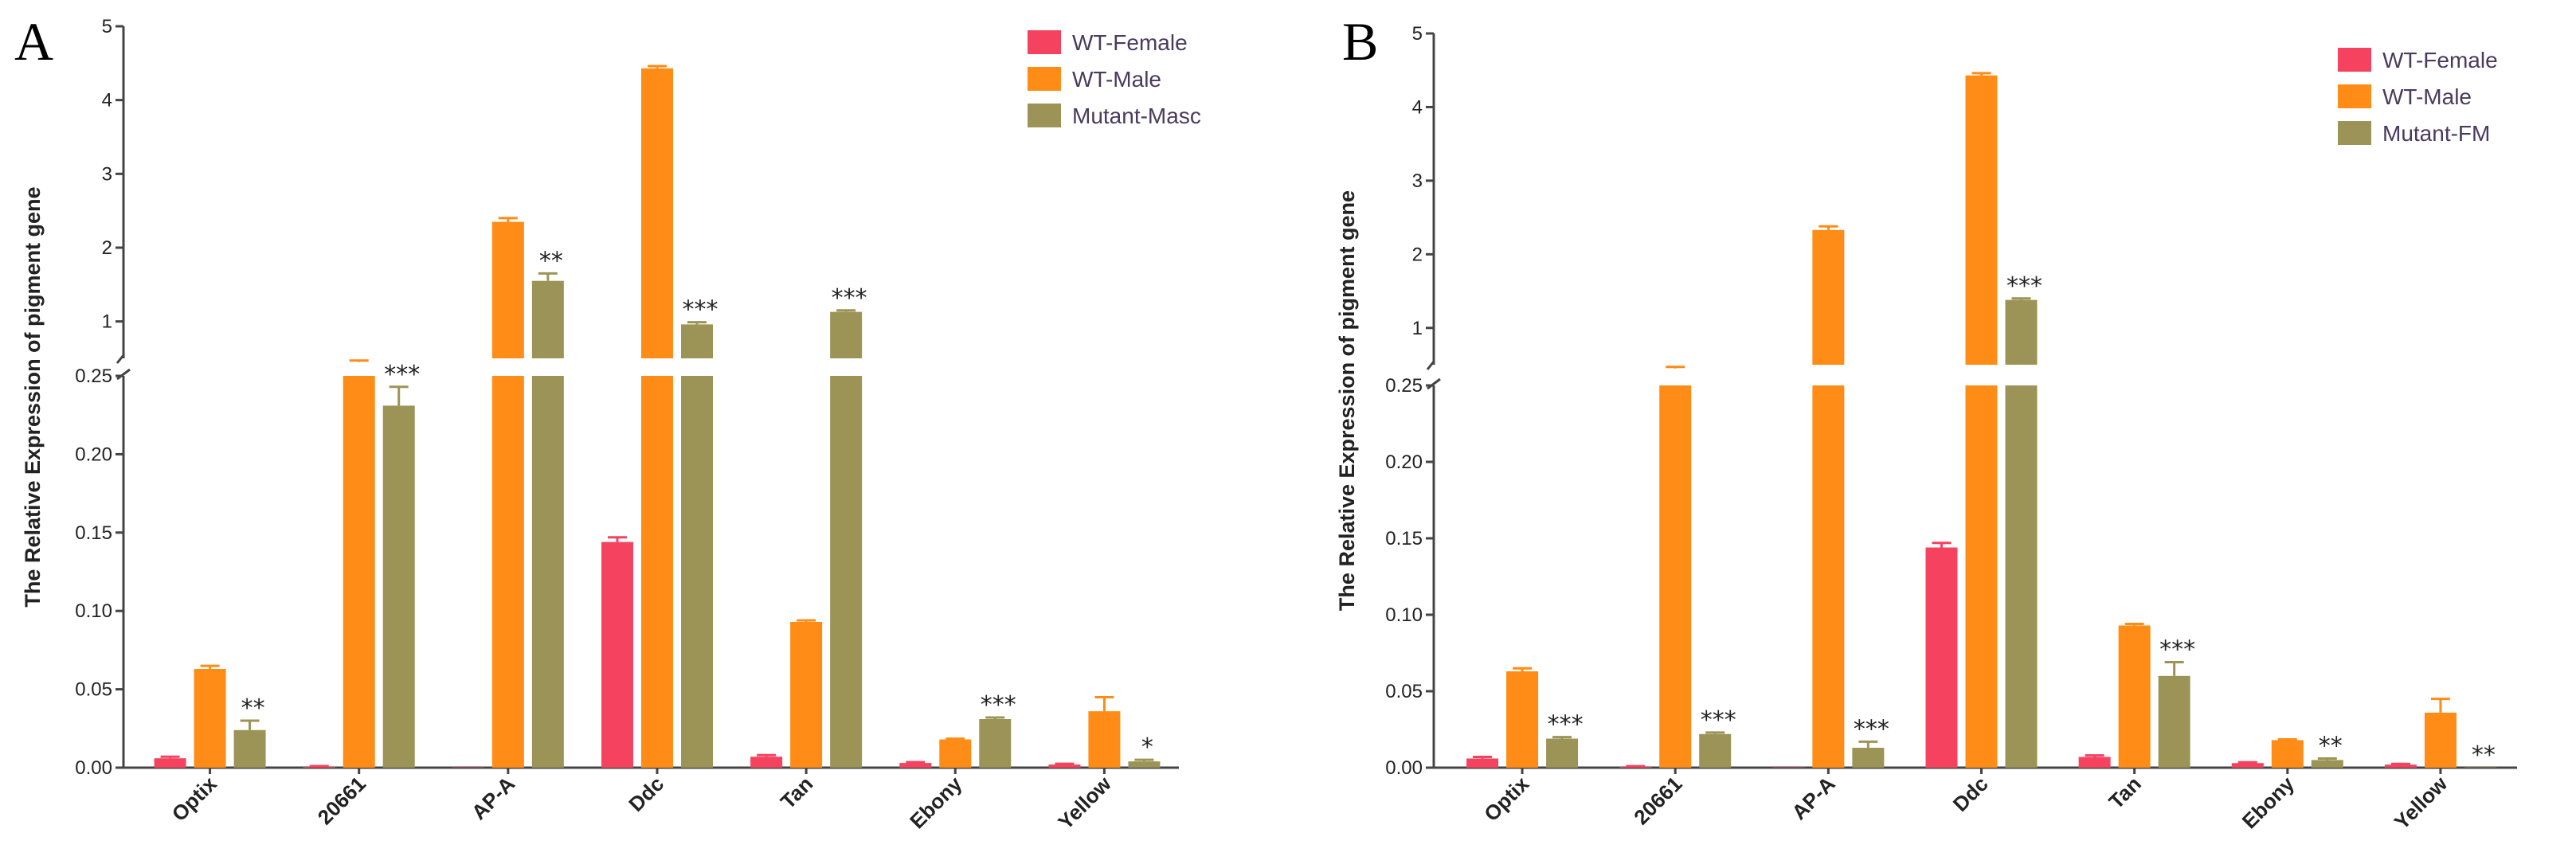  Describe the element at coordinates (1404, 386) in the screenshot. I see `y-tick-label: 0.25` at that location.